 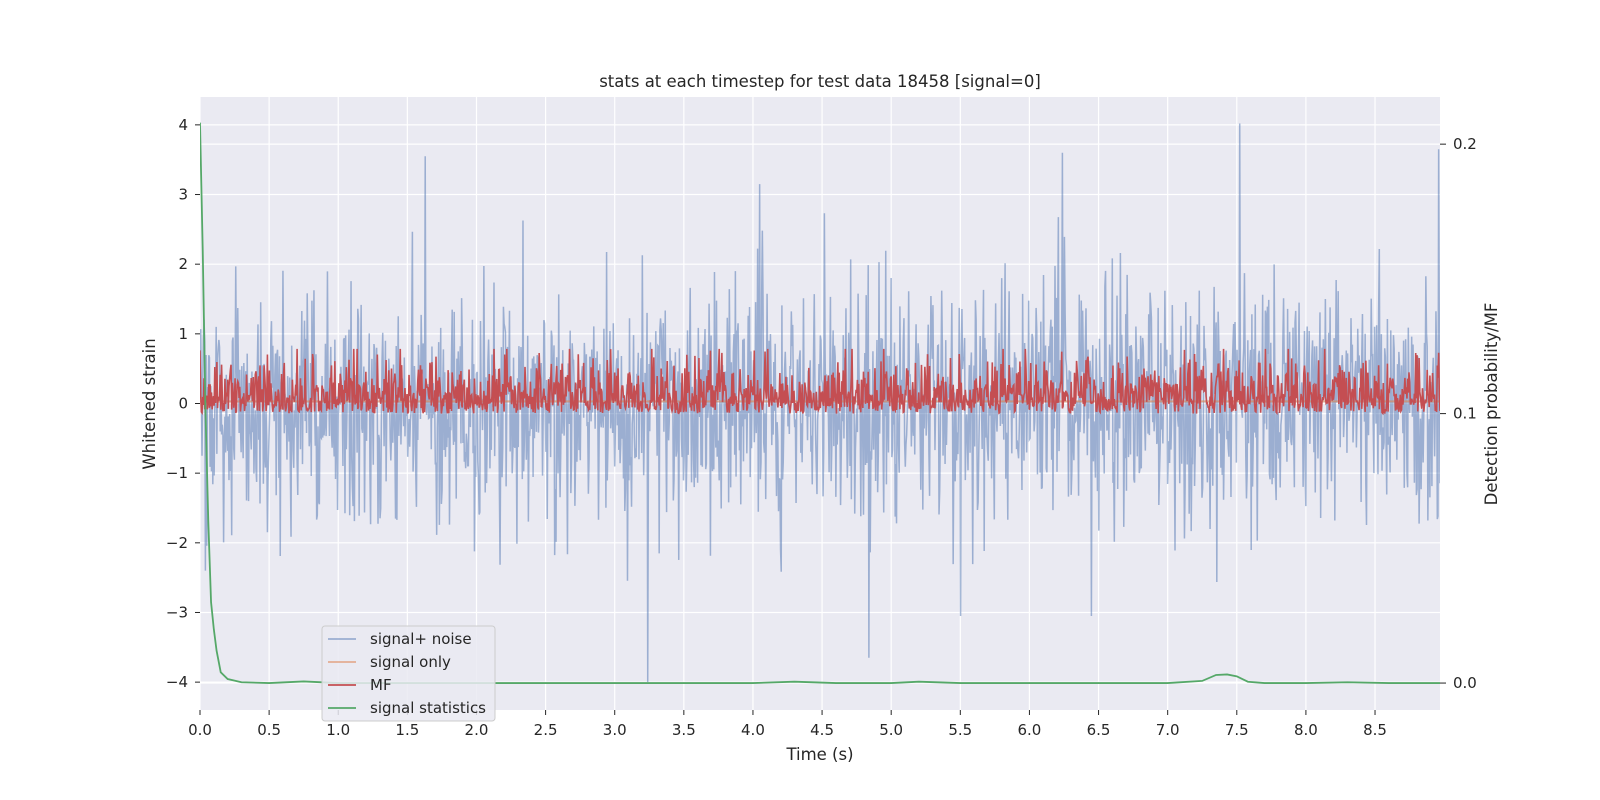 I want to click on x-tick-label: 8.0, so click(x=1306, y=730).